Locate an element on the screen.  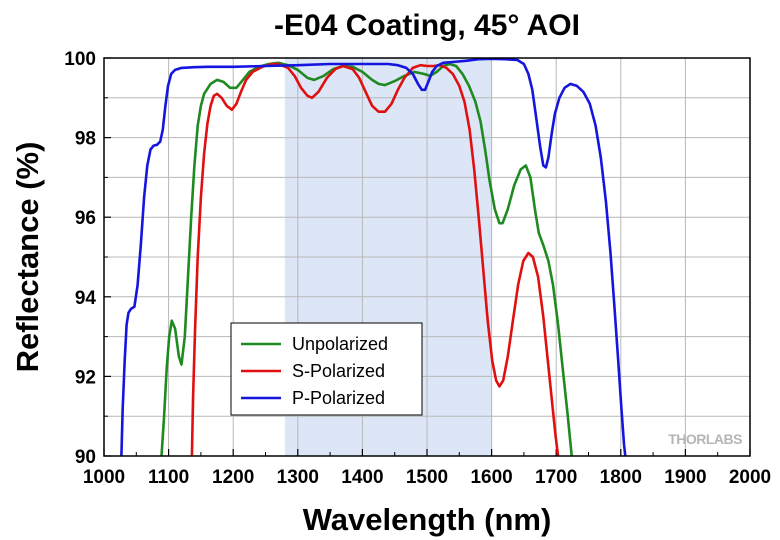
y-tick-label: 94 is located at coordinates (86, 298).